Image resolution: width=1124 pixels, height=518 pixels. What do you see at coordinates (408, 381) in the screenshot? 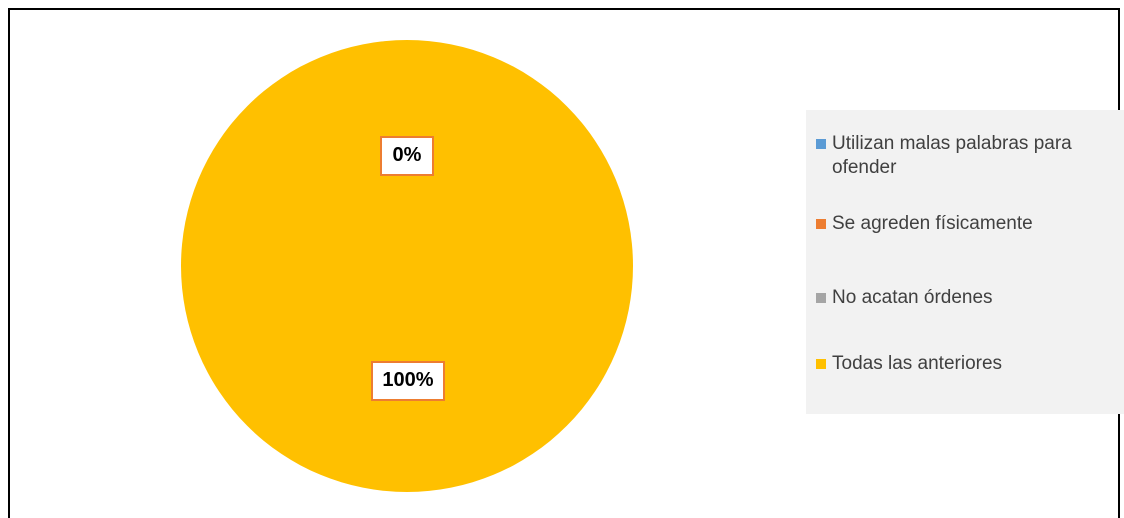
I see `data-label-todas-las-anteriores: 100%` at bounding box center [408, 381].